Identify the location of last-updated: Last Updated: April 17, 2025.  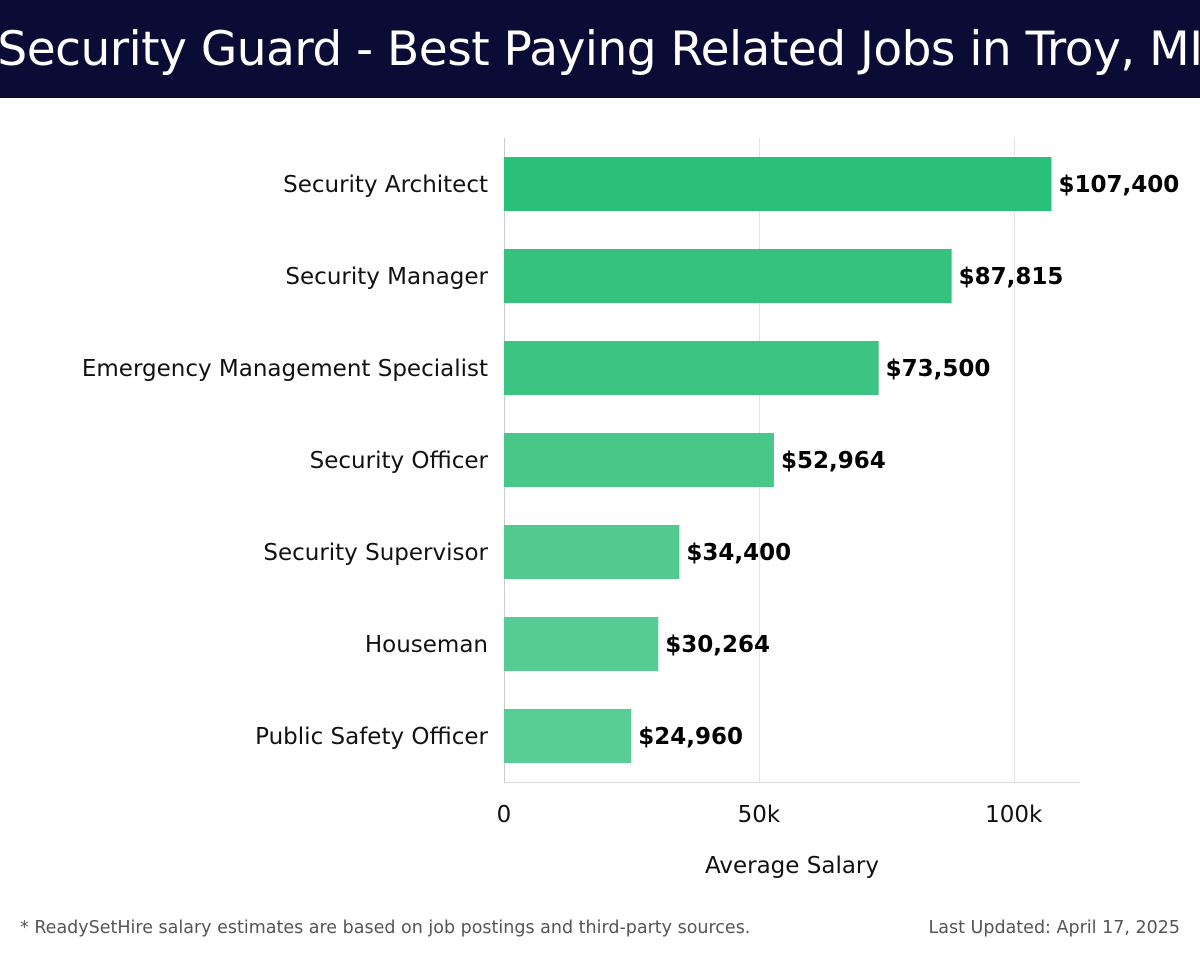
(1054, 928).